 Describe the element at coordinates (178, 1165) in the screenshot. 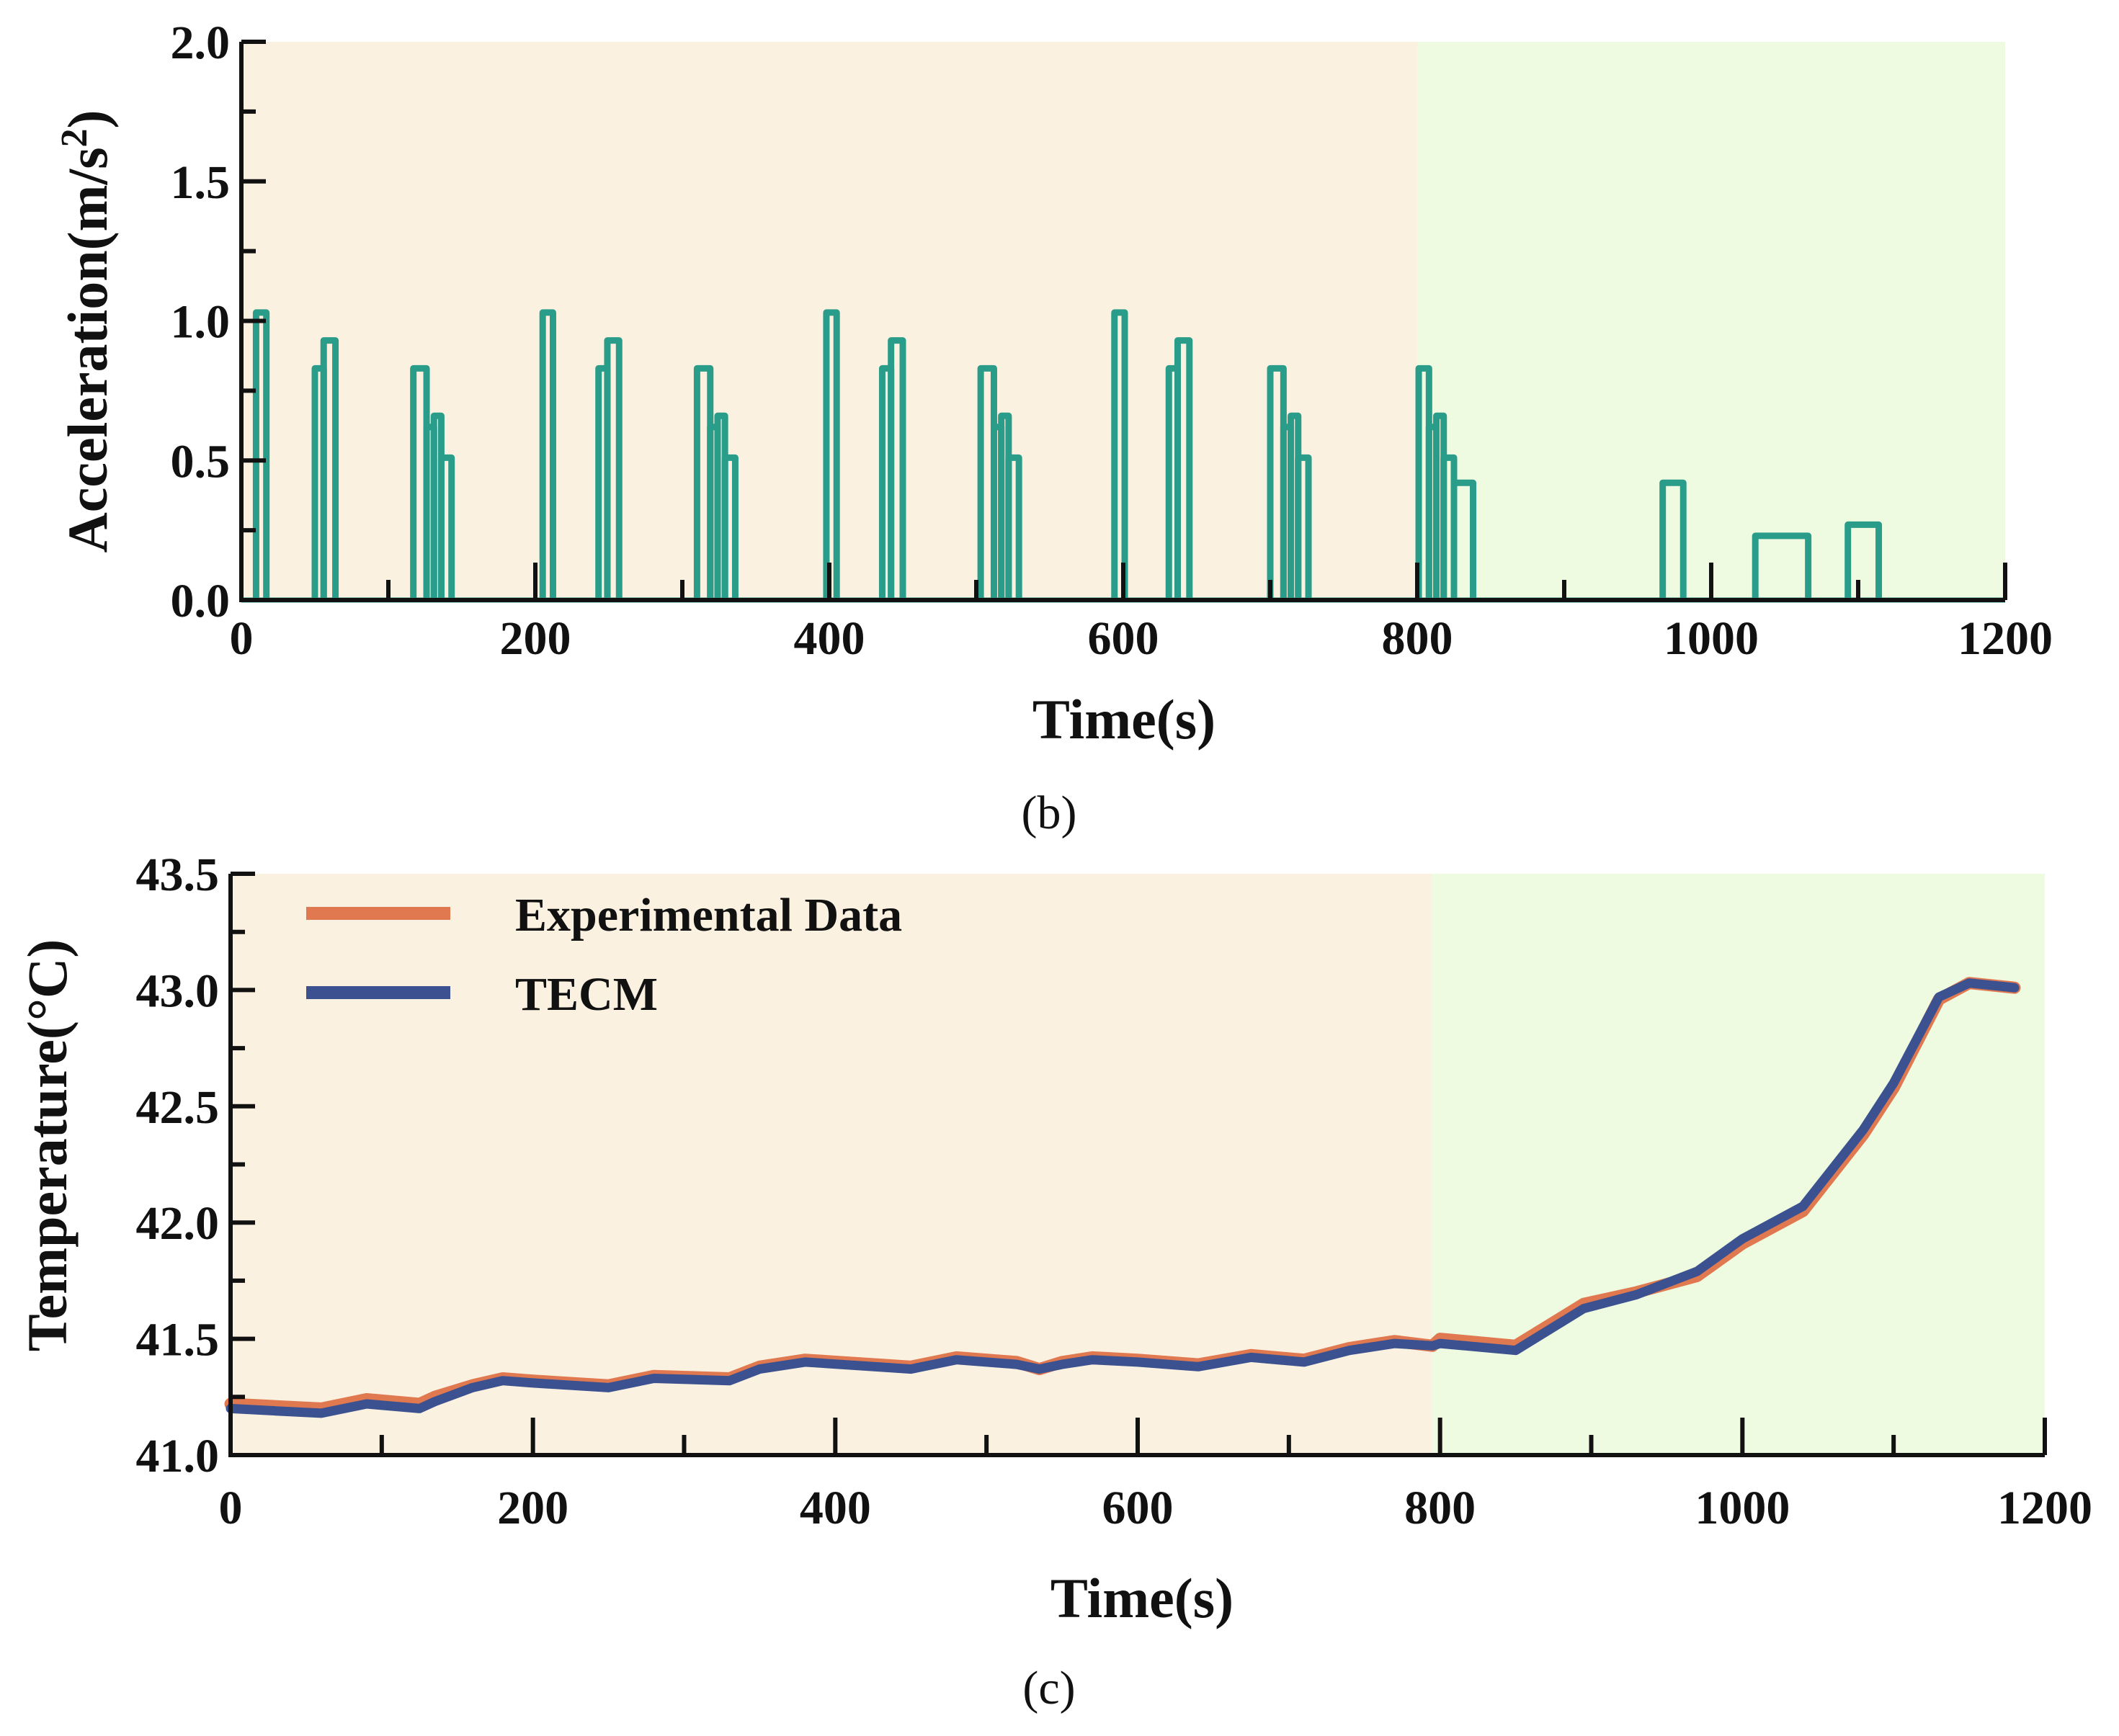

I see `temperature-y-tick-labels: 41.0 41.5 42.0 42.5 43.0 43.5` at that location.